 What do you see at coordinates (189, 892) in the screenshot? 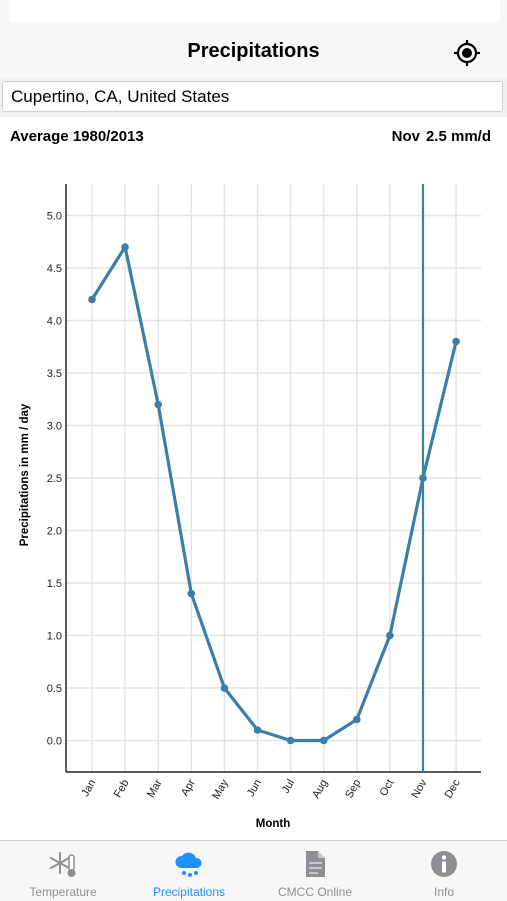
I see `tab-precipitations-label: Precipitations` at bounding box center [189, 892].